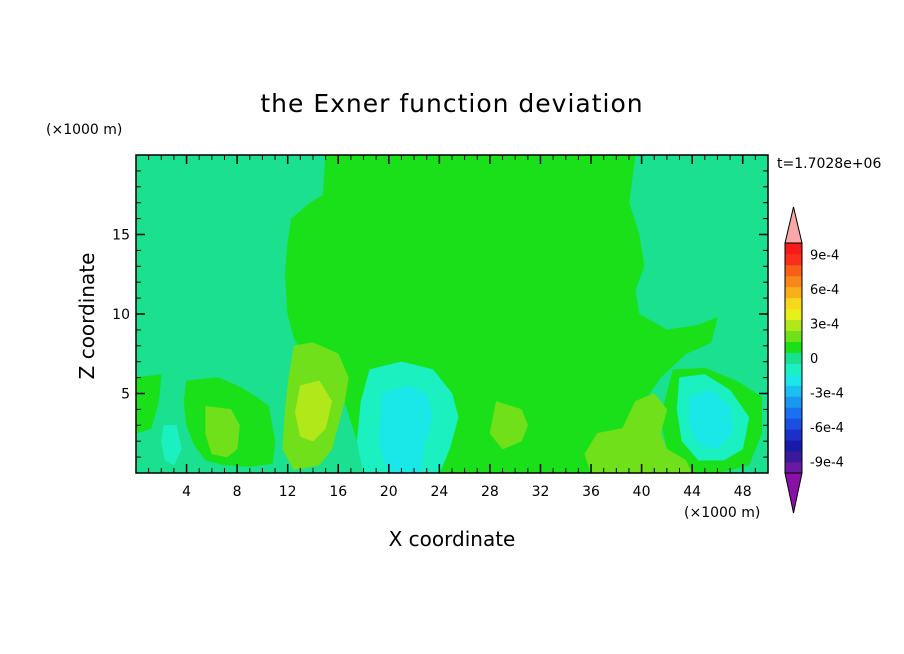 The width and height of the screenshot is (904, 654). I want to click on x-axis-label: X coordinate, so click(452, 539).